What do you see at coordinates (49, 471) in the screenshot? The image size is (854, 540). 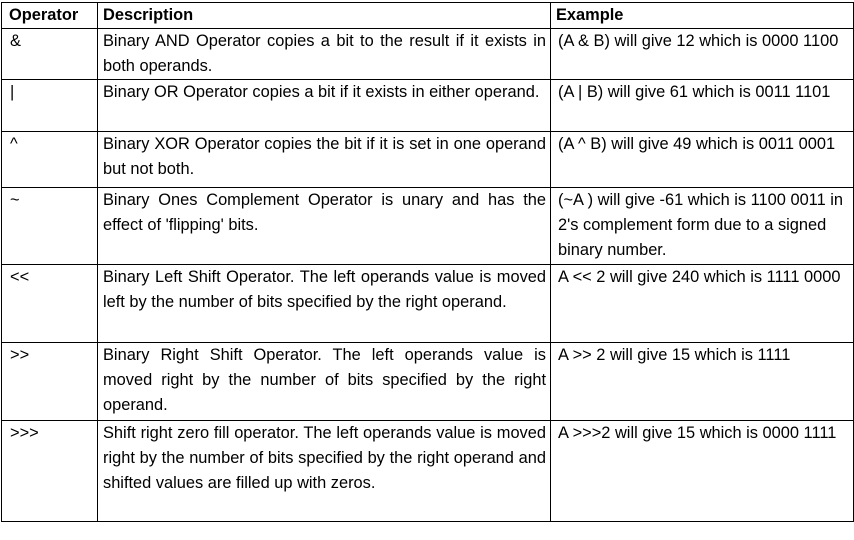 I see `operator-cell: >>>` at bounding box center [49, 471].